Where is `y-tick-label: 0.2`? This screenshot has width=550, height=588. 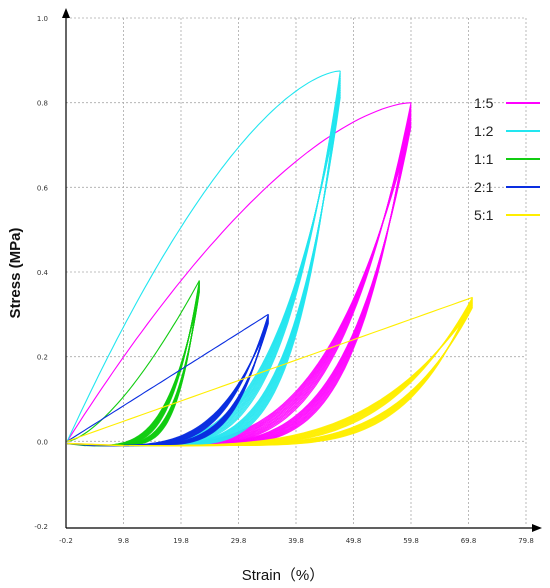 y-tick-label: 0.2 is located at coordinates (42, 358).